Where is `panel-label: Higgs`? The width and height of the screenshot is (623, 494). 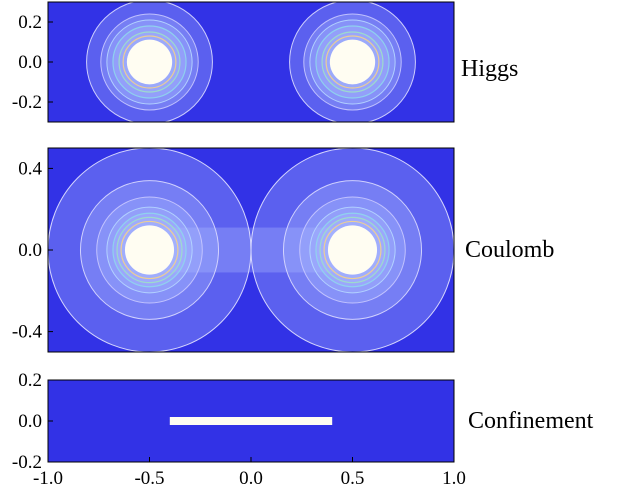
panel-label: Higgs is located at coordinates (489, 69).